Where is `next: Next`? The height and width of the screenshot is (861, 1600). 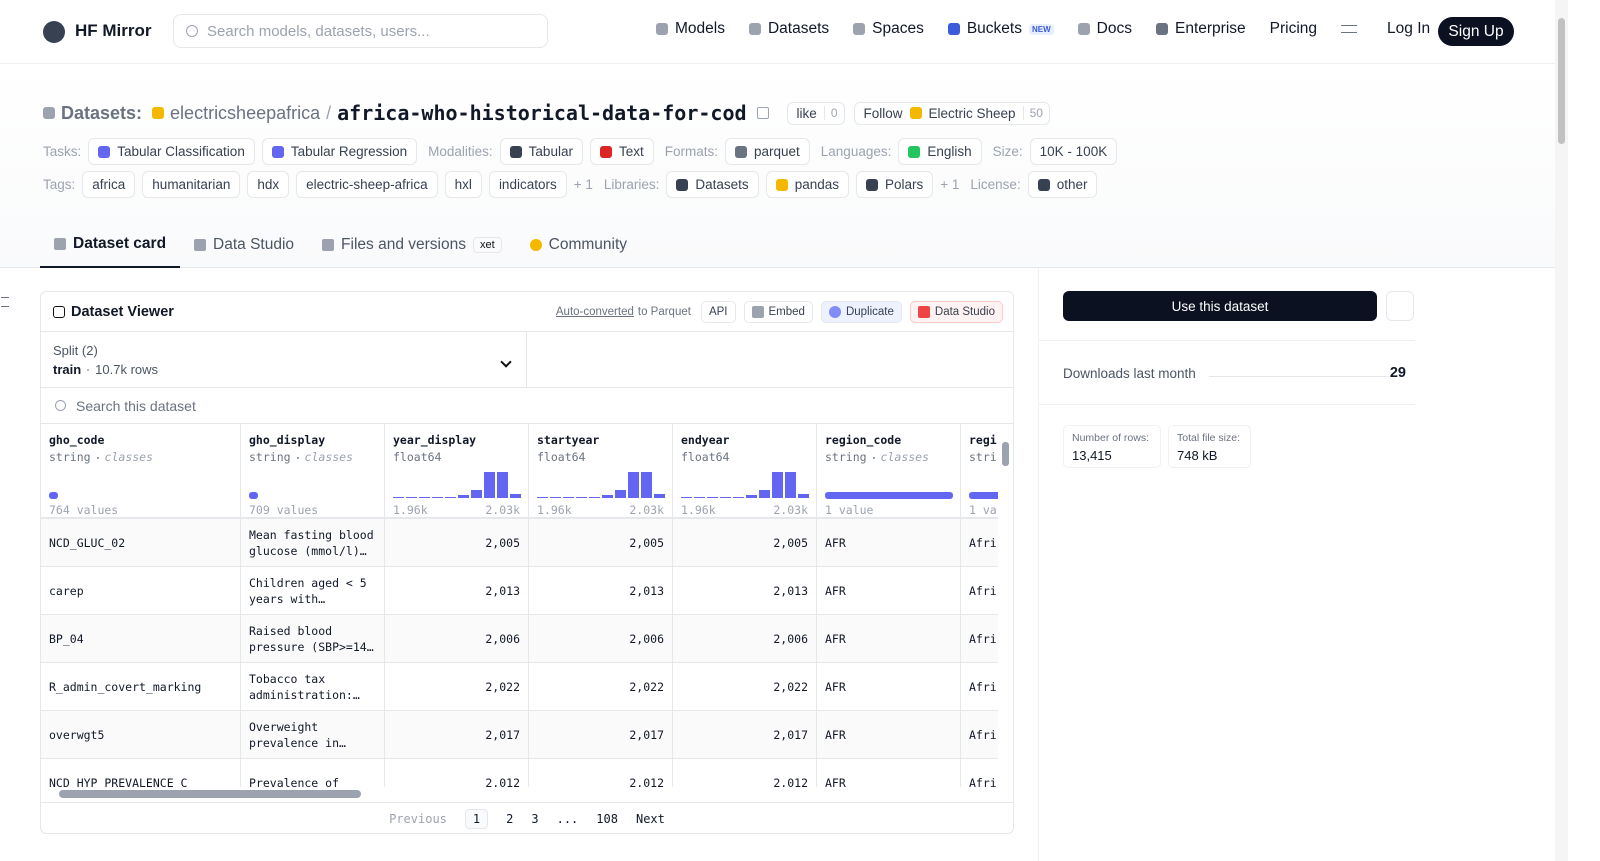 next: Next is located at coordinates (650, 818).